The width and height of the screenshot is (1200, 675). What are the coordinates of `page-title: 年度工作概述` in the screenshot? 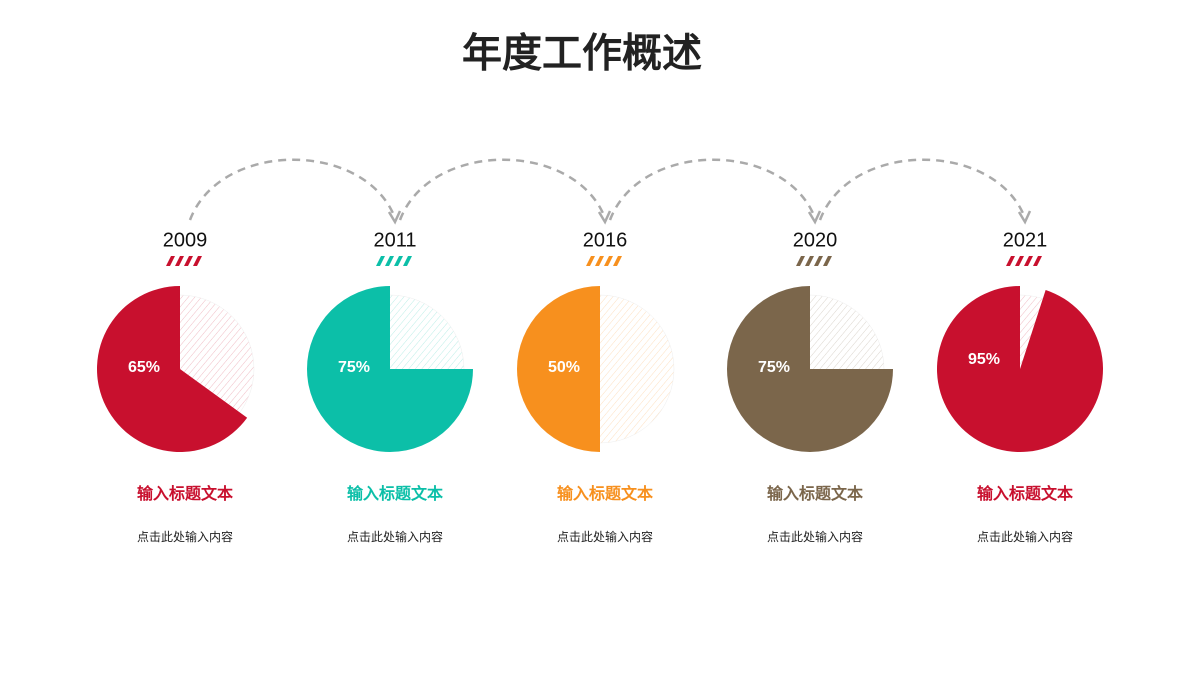 It's located at (582, 54).